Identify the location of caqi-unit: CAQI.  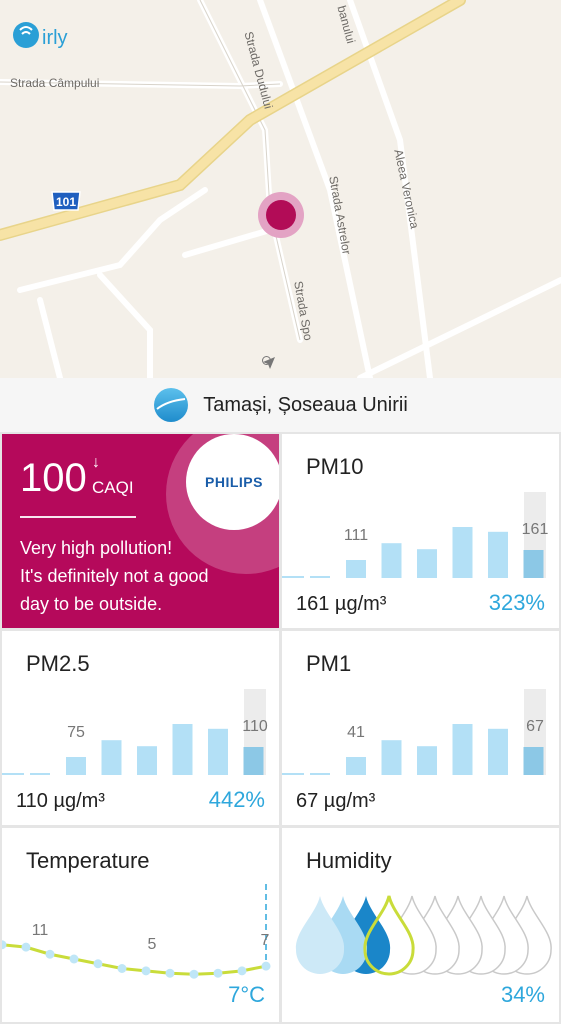
(113, 487).